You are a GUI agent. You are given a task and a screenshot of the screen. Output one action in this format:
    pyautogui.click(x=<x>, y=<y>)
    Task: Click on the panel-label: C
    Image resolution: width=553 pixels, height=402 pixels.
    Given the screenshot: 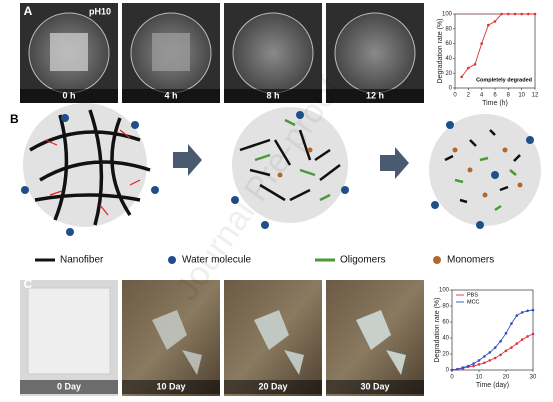 What is the action you would take?
    pyautogui.click(x=28, y=284)
    